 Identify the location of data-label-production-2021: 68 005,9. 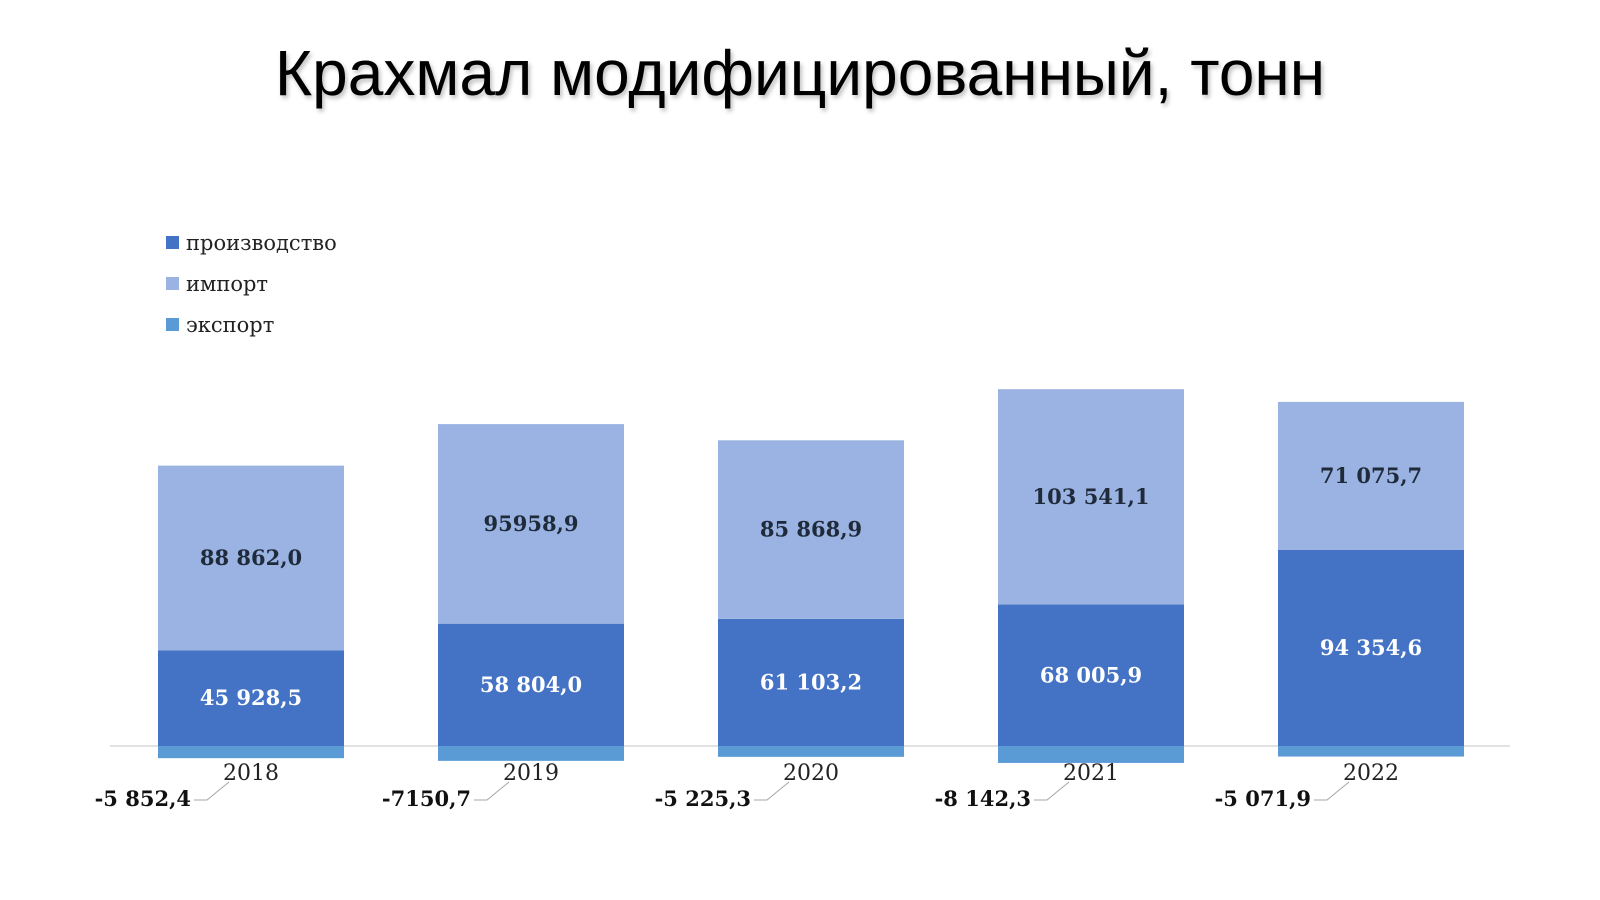
(1091, 674).